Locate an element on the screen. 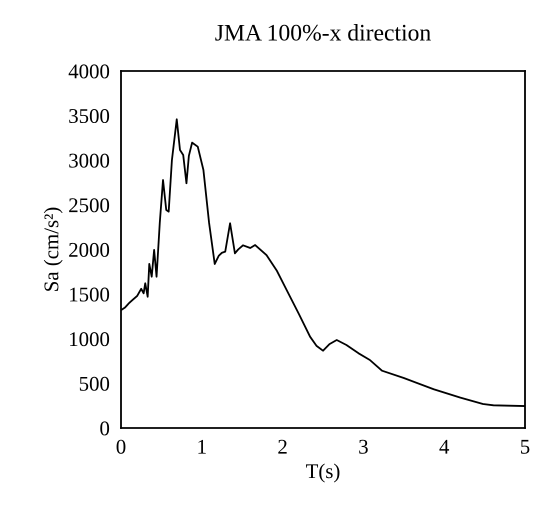  chart-title: JMA 100%-x direction is located at coordinates (323, 32).